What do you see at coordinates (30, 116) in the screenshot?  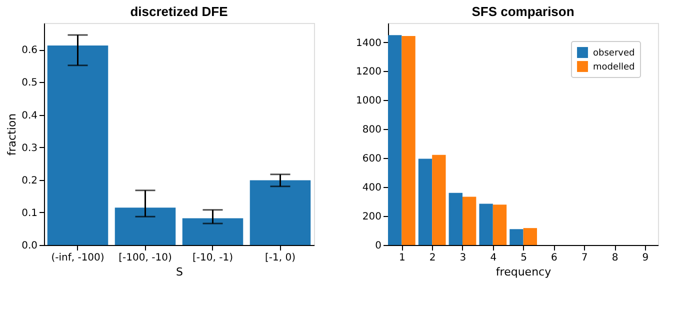 I see `y-tick-label: 0.4` at bounding box center [30, 116].